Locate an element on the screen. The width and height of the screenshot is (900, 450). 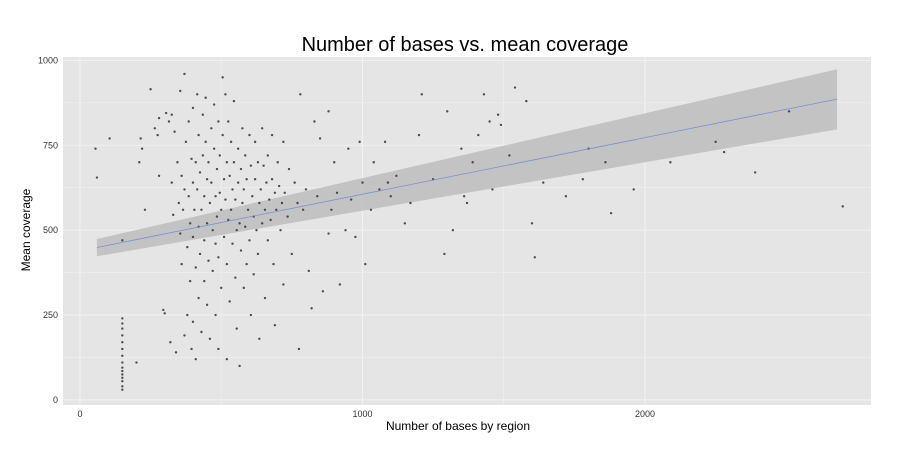
x-tick-label: 0 is located at coordinates (79, 414).